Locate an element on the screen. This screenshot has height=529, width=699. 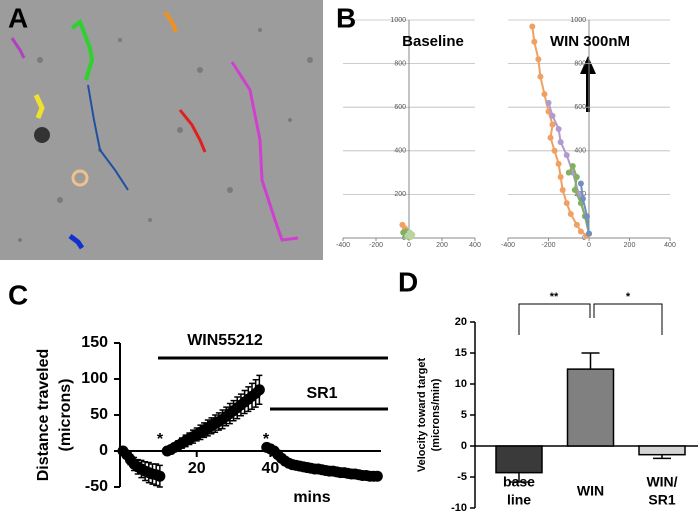
y-tick-label: 5 is located at coordinates (464, 415).